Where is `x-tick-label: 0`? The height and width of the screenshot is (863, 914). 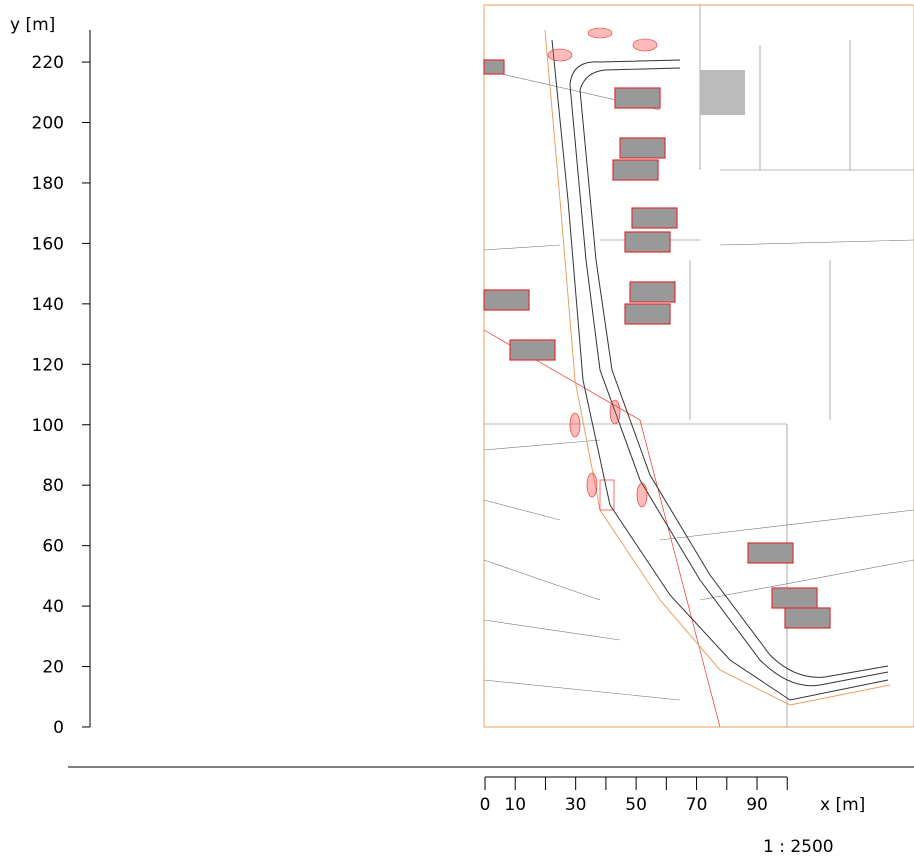 x-tick-label: 0 is located at coordinates (485, 805).